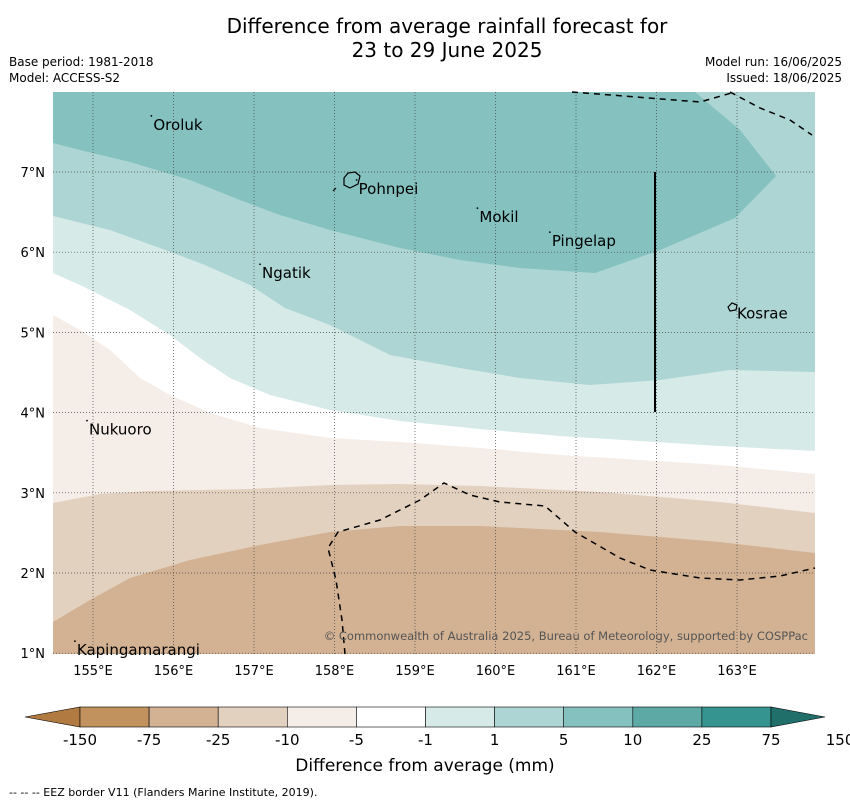 The height and width of the screenshot is (804, 850). Describe the element at coordinates (254, 671) in the screenshot. I see `lon-tick-label: 157°E` at that location.